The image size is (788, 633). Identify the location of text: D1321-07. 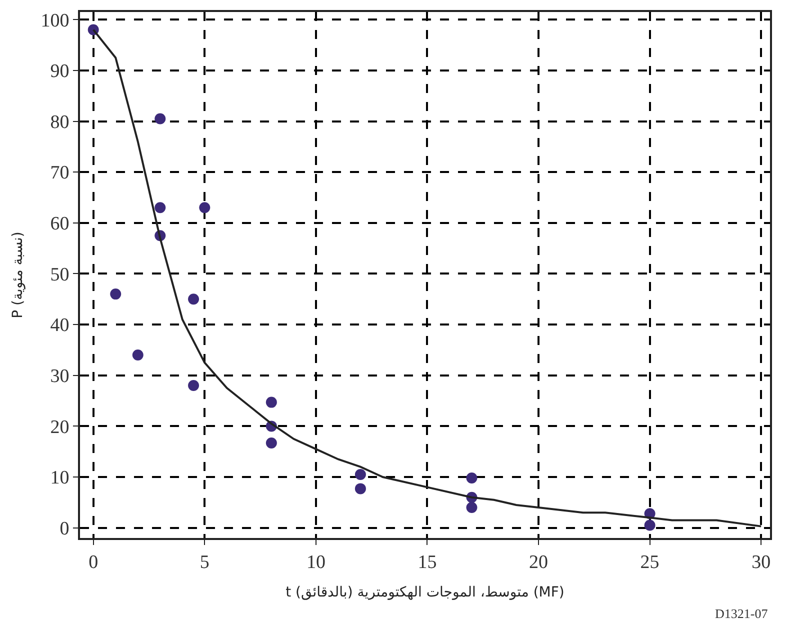
(741, 613).